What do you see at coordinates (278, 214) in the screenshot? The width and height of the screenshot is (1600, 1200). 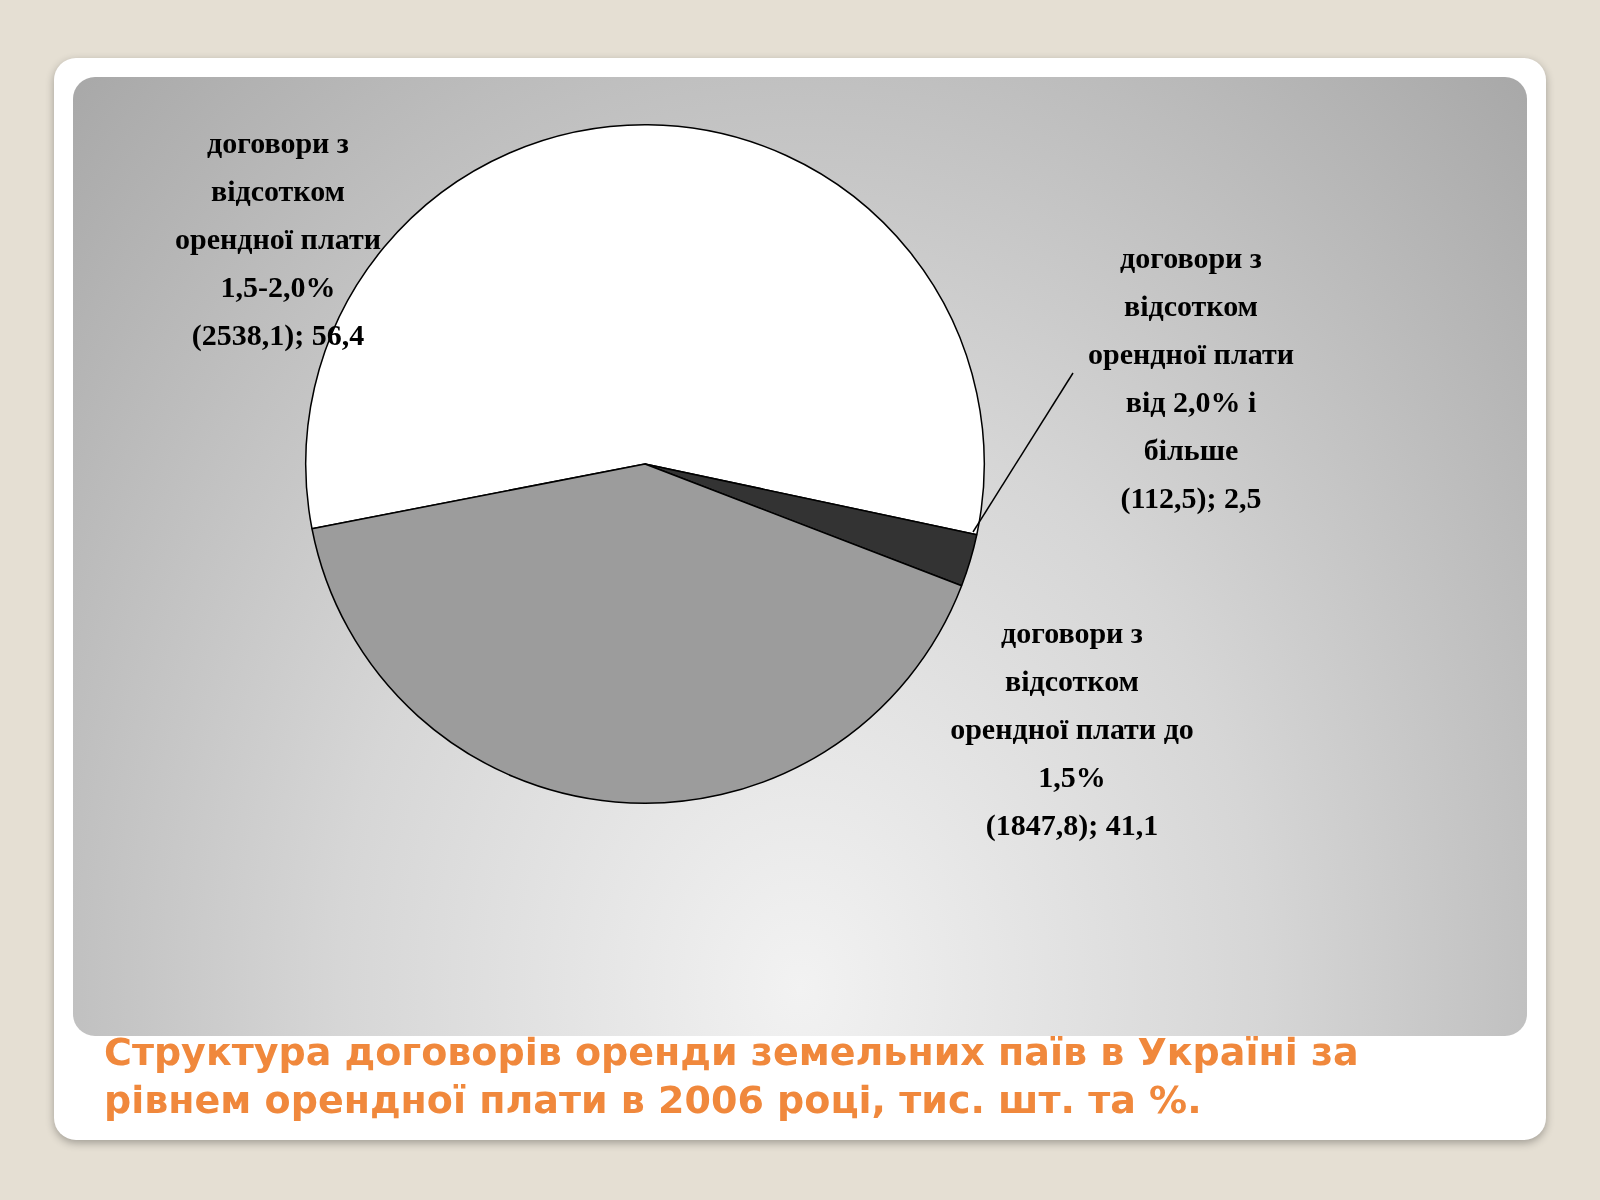 I see `slice-label: договори з відсотком орендної плати 1,5-2,0%` at bounding box center [278, 214].